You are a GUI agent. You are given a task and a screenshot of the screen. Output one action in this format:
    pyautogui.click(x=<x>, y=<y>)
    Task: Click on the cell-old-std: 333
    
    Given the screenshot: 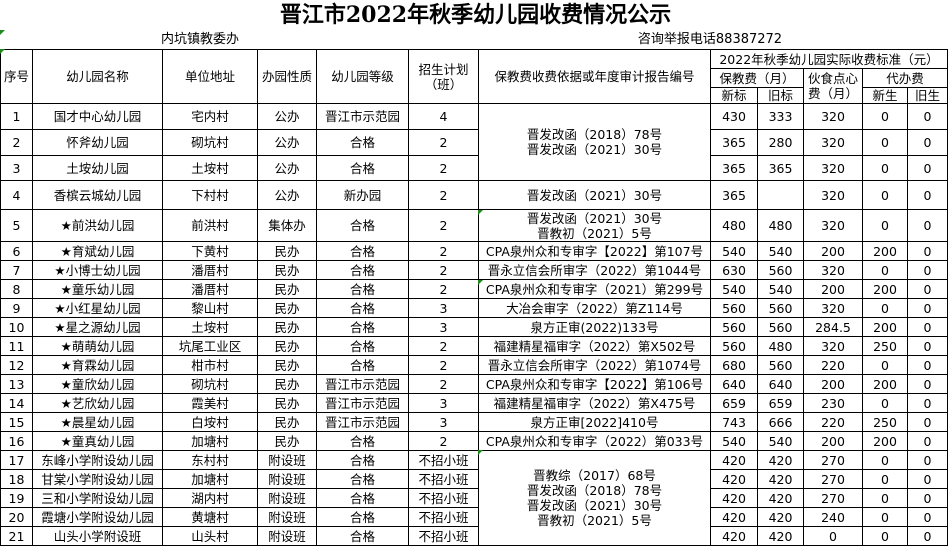 What is the action you would take?
    pyautogui.click(x=780, y=116)
    